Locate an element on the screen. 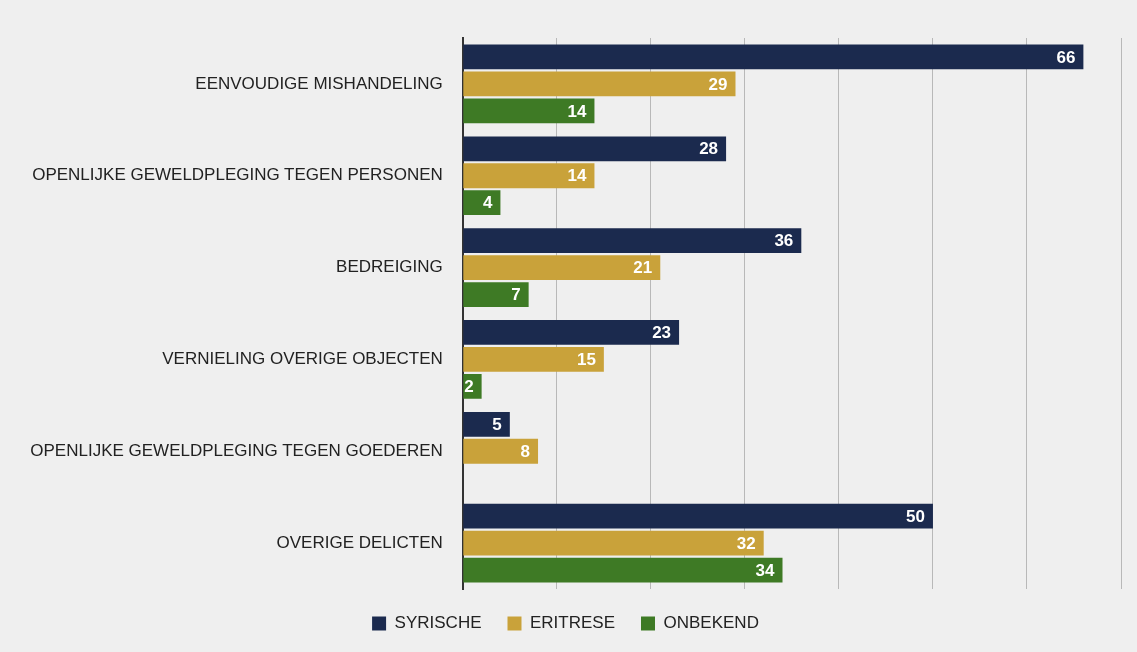 The width and height of the screenshot is (1137, 652). data-label: 36 is located at coordinates (784, 241).